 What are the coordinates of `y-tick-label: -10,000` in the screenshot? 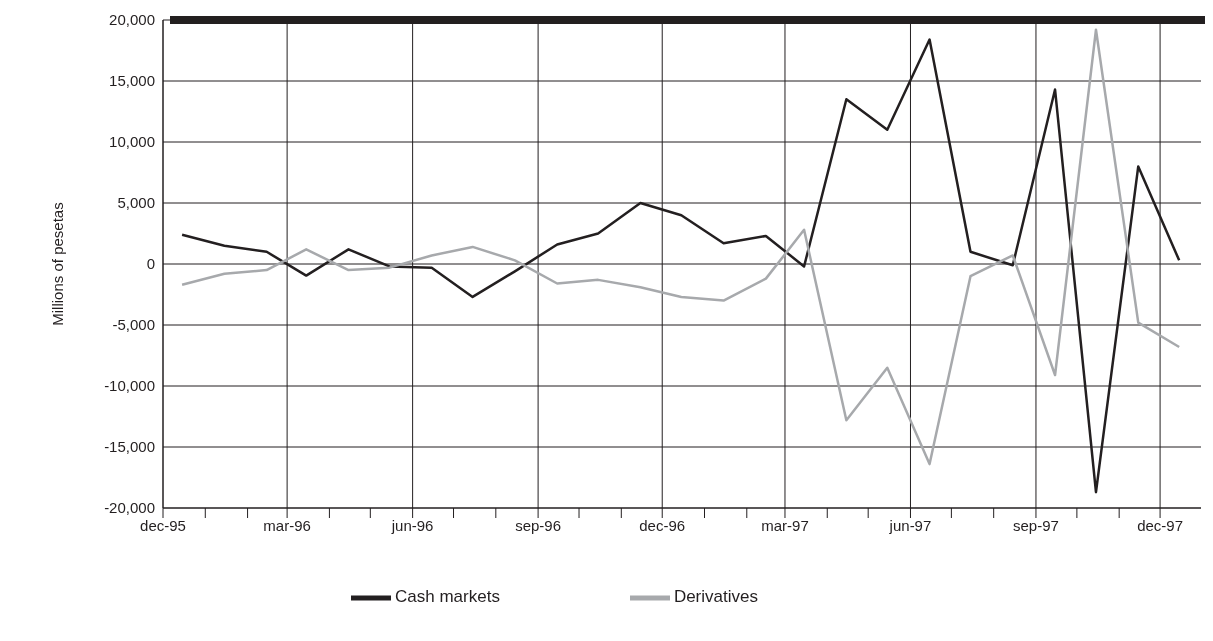 It's located at (129, 386).